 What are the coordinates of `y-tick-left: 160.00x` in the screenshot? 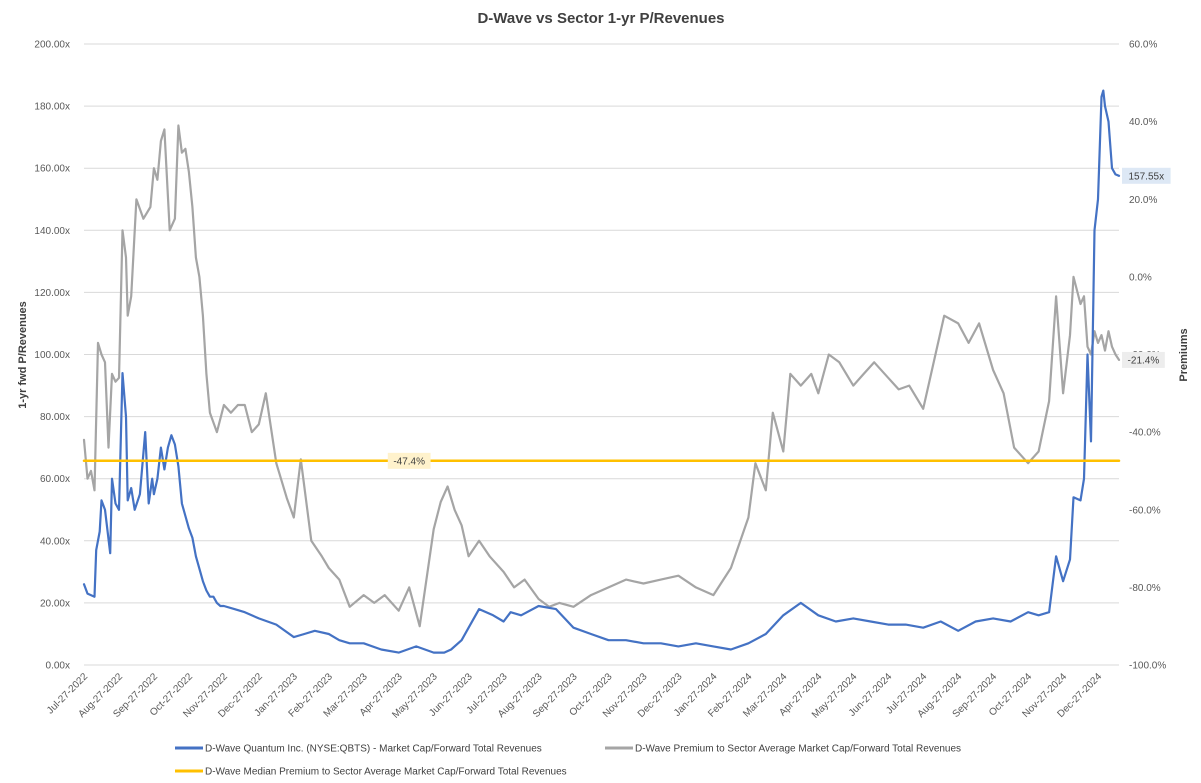 It's located at (52, 169).